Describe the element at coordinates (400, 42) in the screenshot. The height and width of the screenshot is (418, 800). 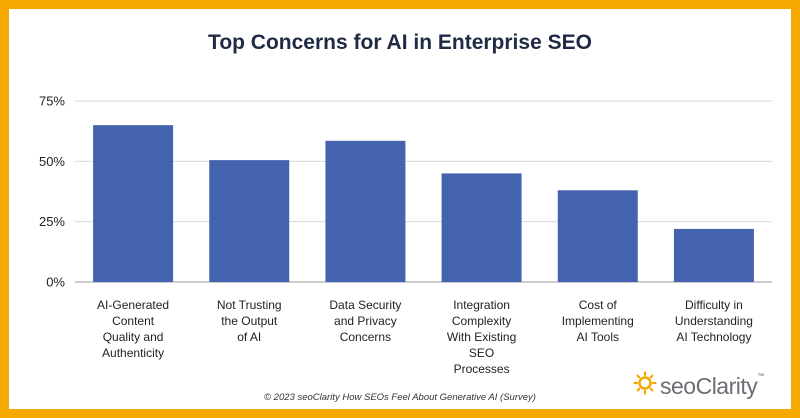
I see `chart-title: Top Concerns for AI in Enterprise SEO` at that location.